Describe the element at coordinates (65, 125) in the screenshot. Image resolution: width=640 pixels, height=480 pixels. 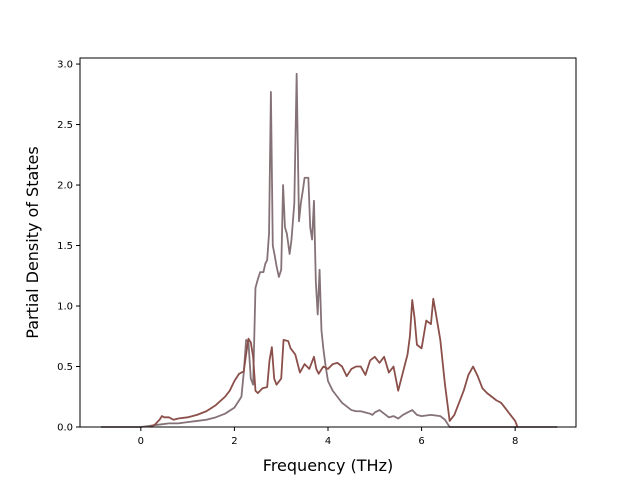
I see `y-tick-label: 2.5` at that location.